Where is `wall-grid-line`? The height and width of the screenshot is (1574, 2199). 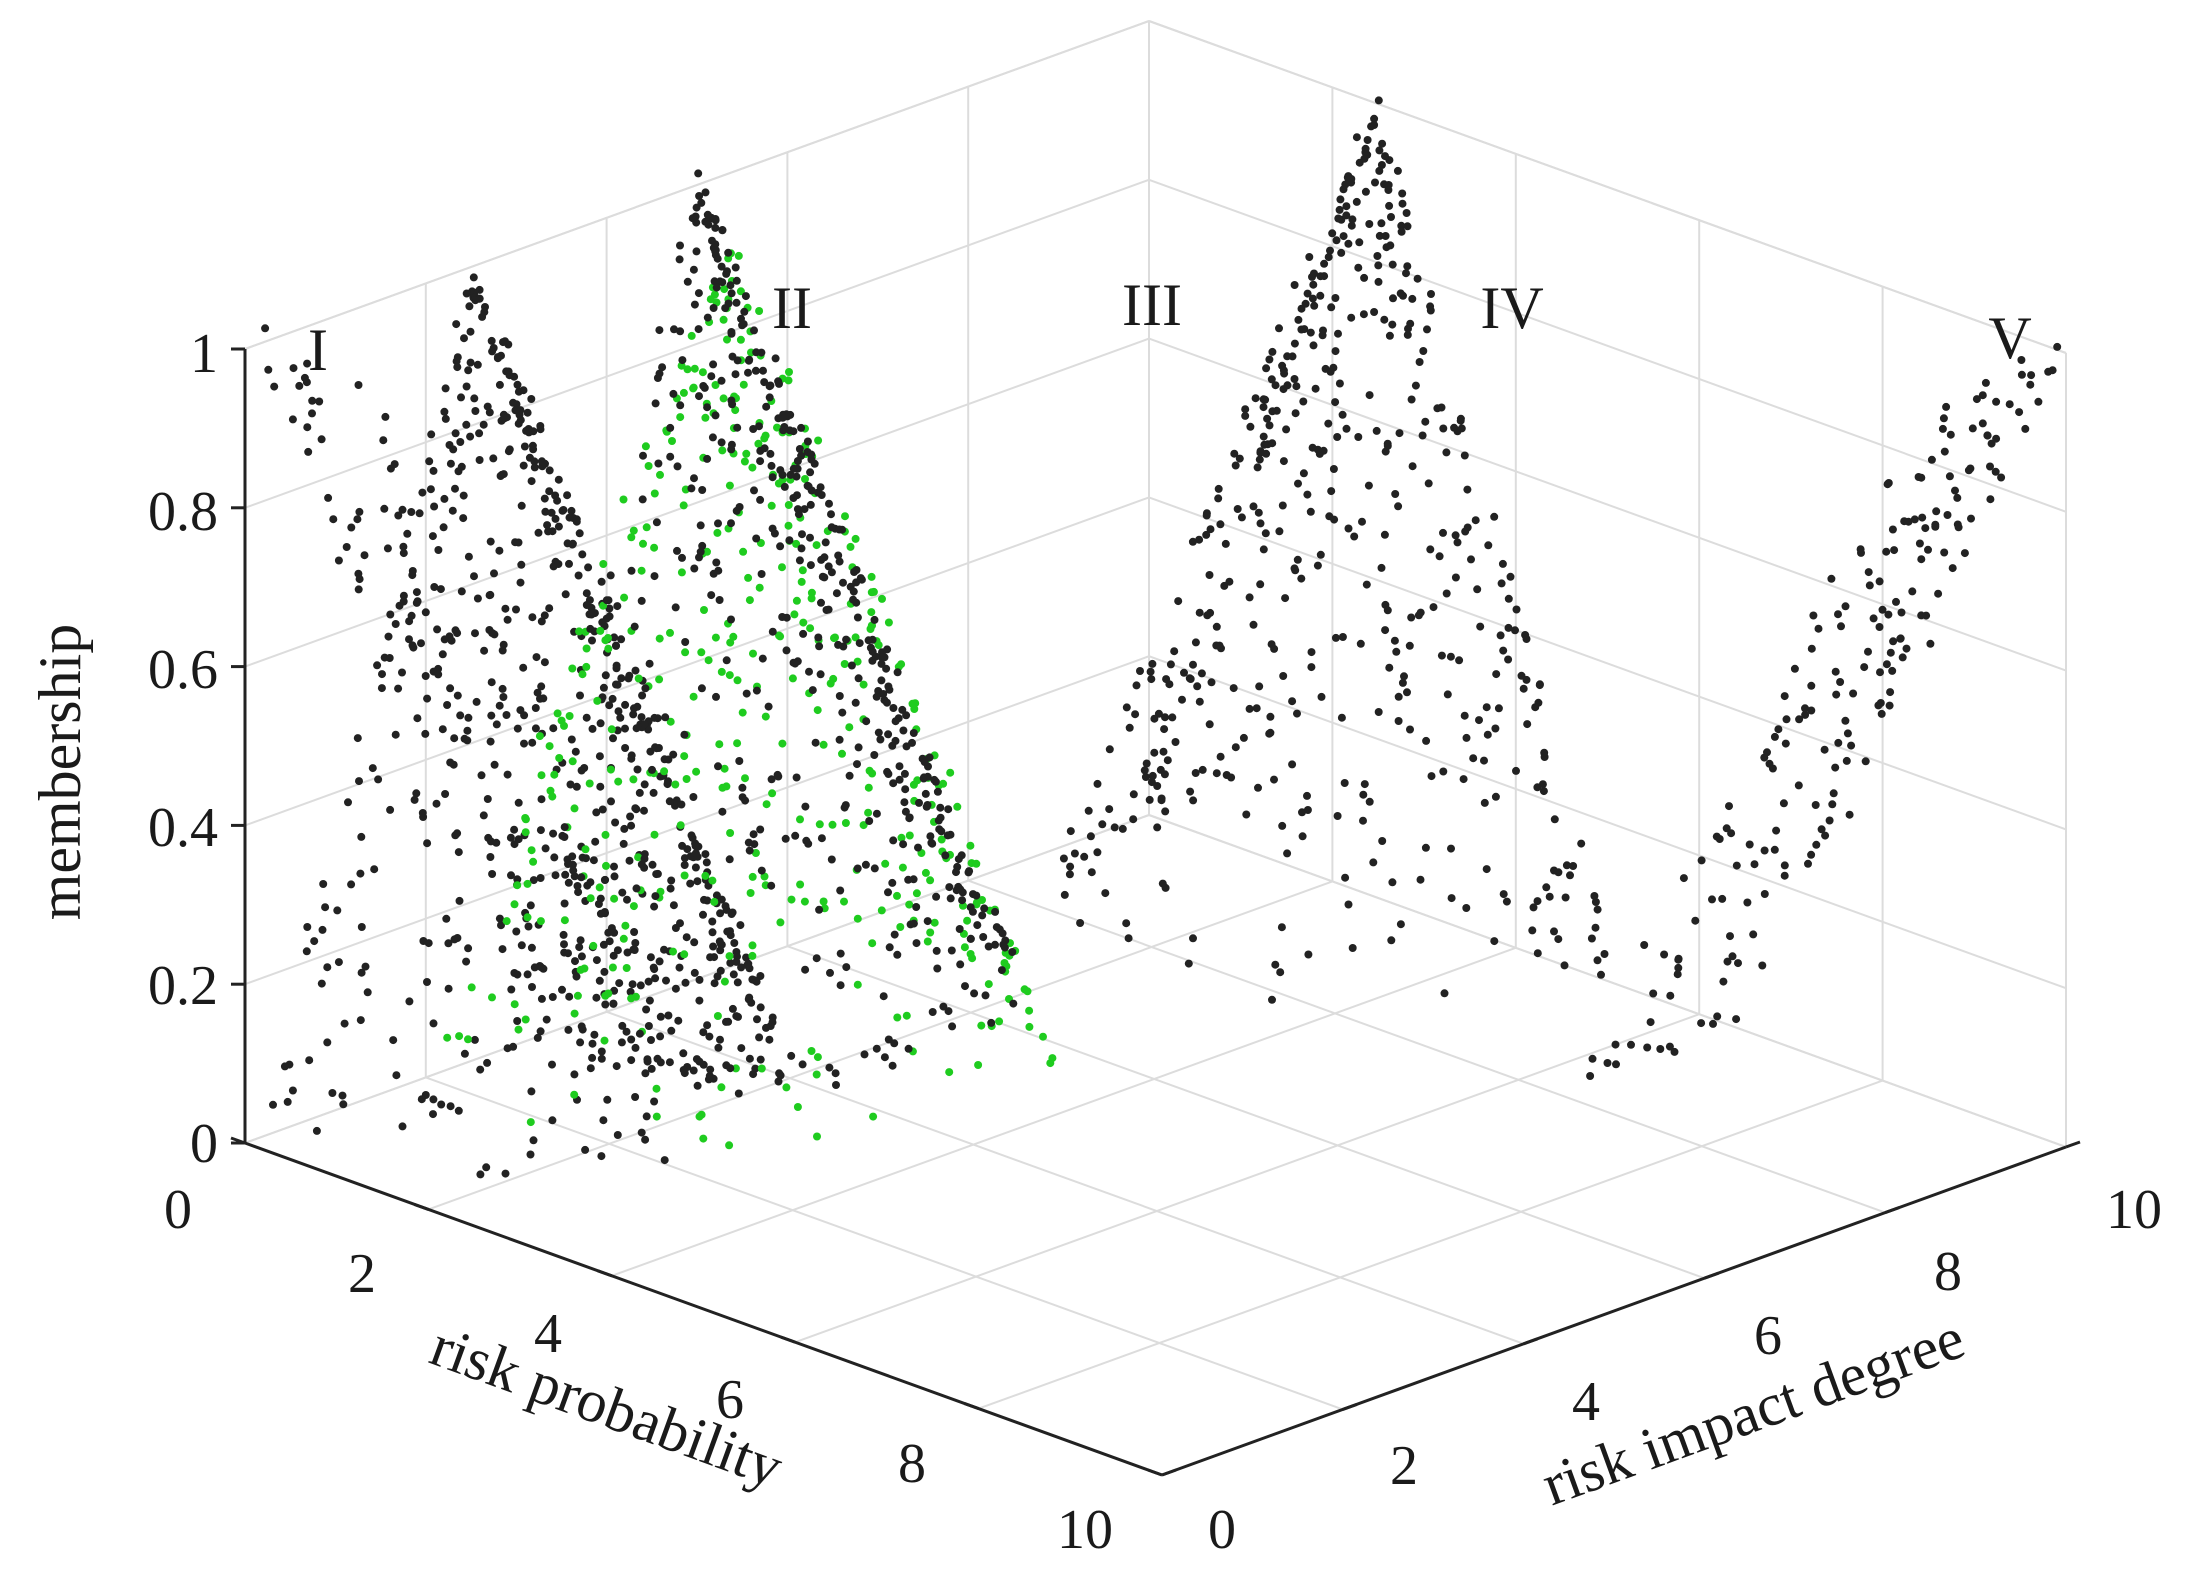 wall-grid-line is located at coordinates (1607, 663).